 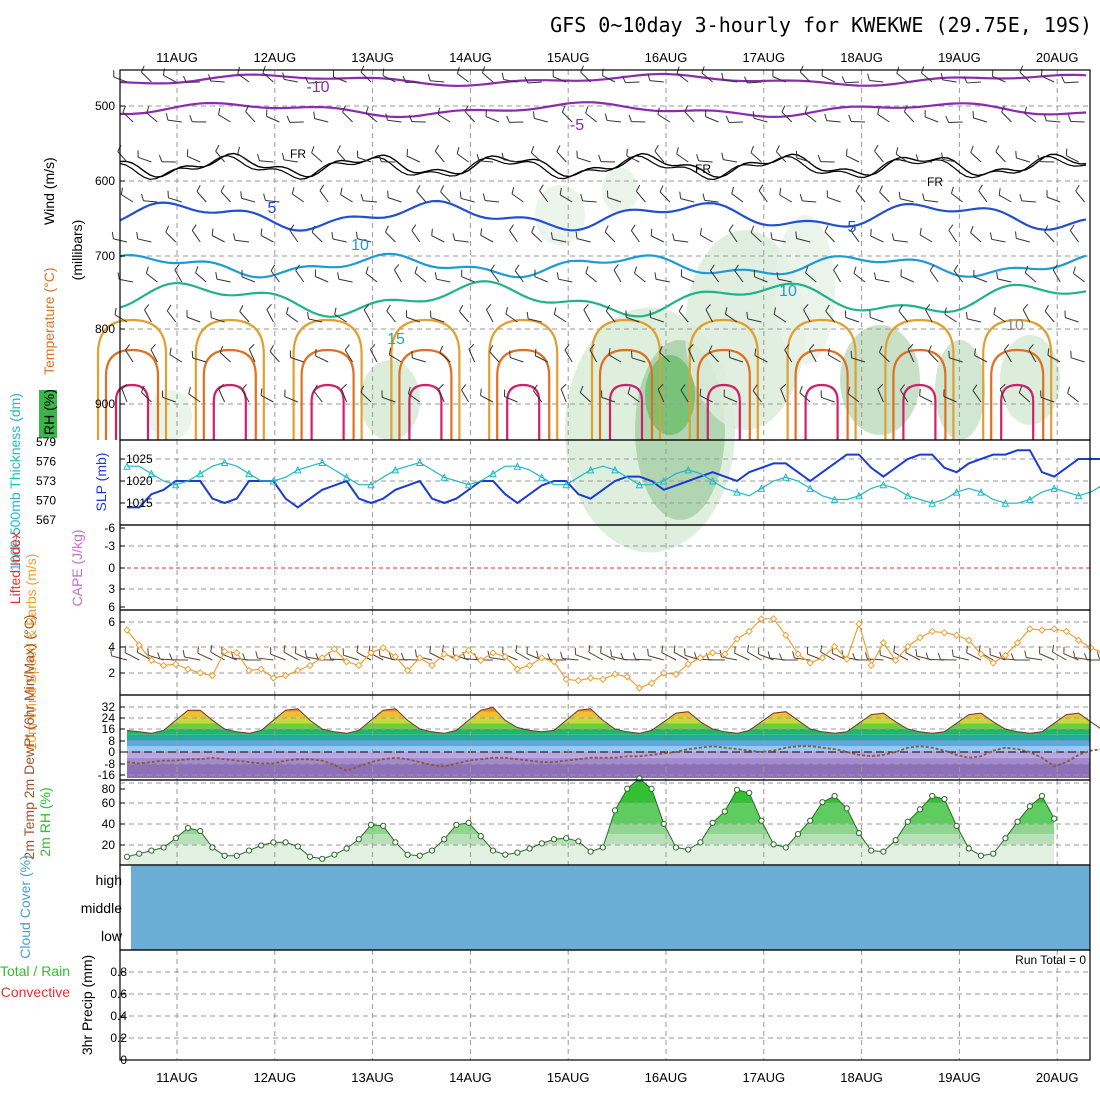 I want to click on bottom-date-label: 15AUG, so click(x=568, y=1077).